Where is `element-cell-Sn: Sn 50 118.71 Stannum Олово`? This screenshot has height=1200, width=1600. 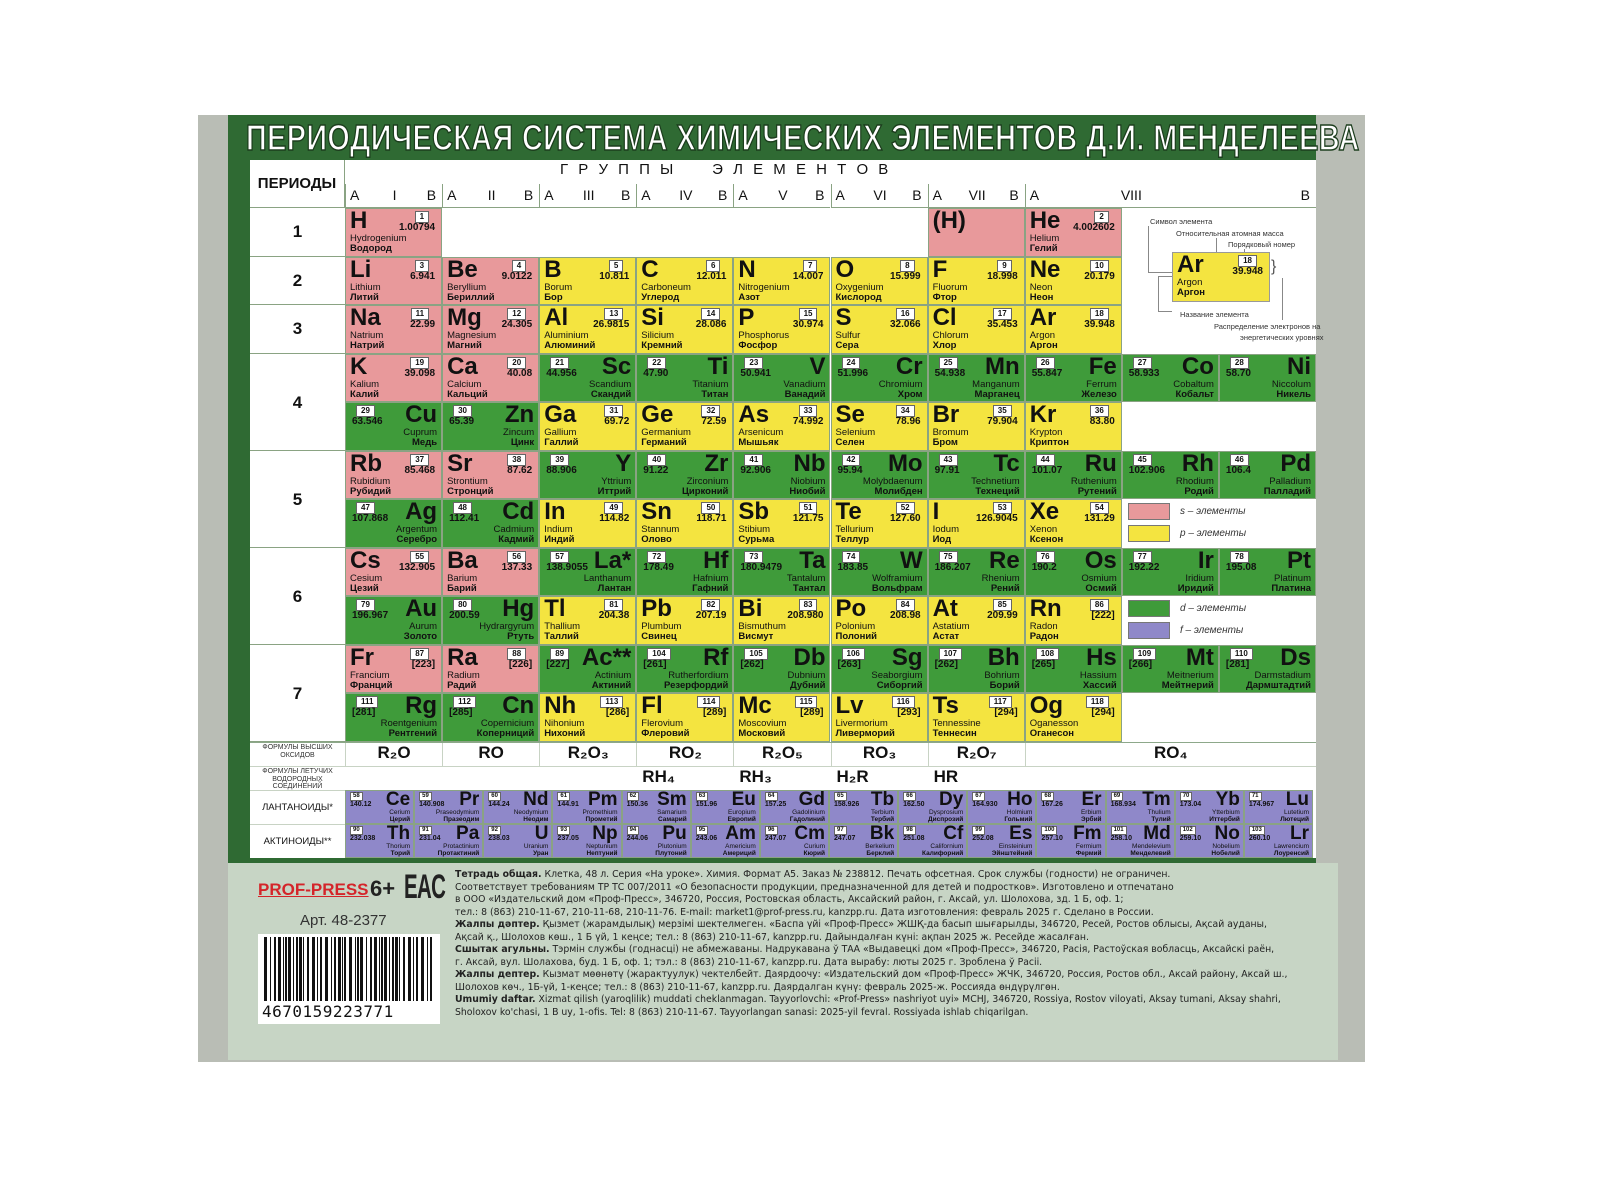
element-cell-Sn: Sn 50 118.71 Stannum Олово is located at coordinates (685, 523).